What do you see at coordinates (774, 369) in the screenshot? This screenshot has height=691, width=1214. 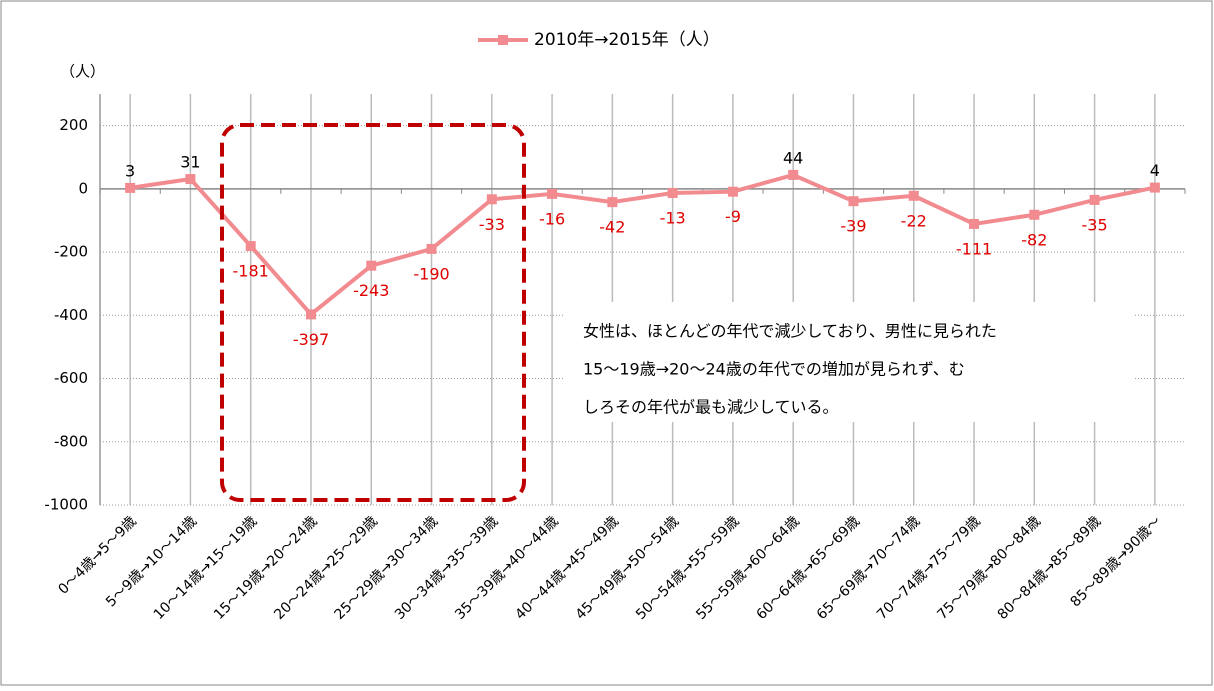 I see `annotation-line: 15～19歳→20～24歳の年代での増加が見られず、む` at bounding box center [774, 369].